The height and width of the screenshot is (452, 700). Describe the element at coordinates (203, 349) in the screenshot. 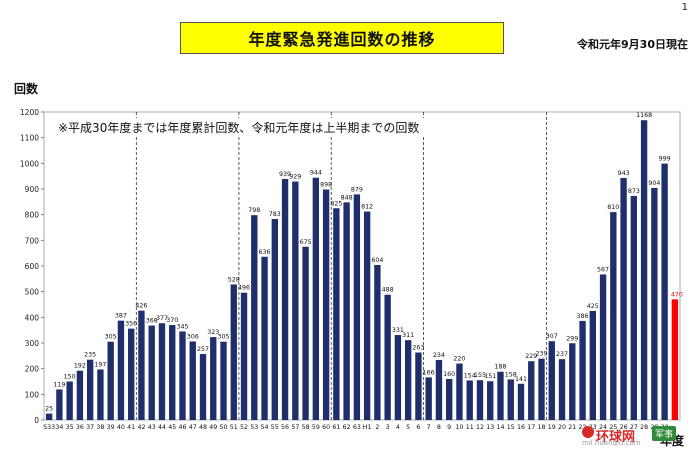

I see `data-label: 257` at that location.